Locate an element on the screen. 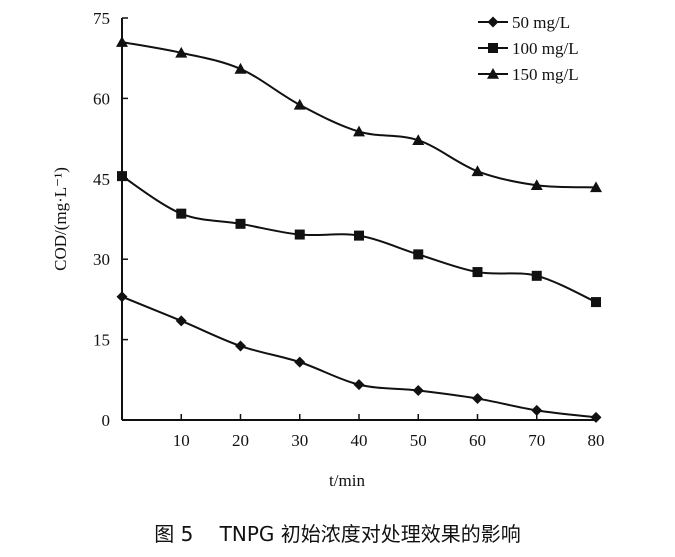 The image size is (675, 557). y-tick-label: 60 is located at coordinates (101, 98).